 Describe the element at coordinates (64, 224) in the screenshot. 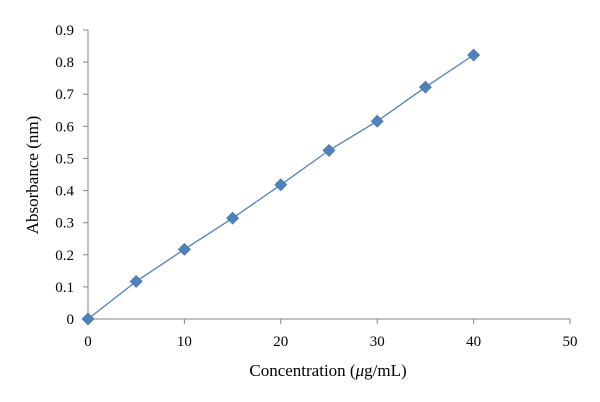

I see `y-tick-label: 0.3` at that location.